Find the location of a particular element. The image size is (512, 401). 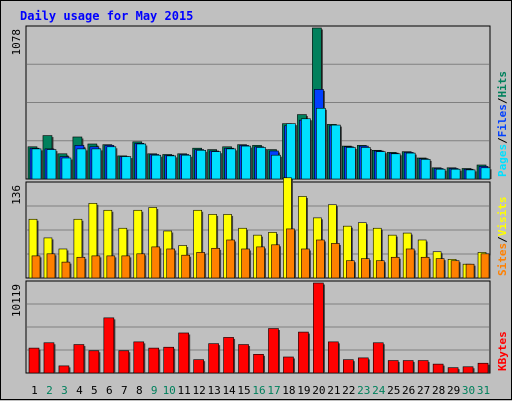

day-label-17: 17 is located at coordinates (273, 390).